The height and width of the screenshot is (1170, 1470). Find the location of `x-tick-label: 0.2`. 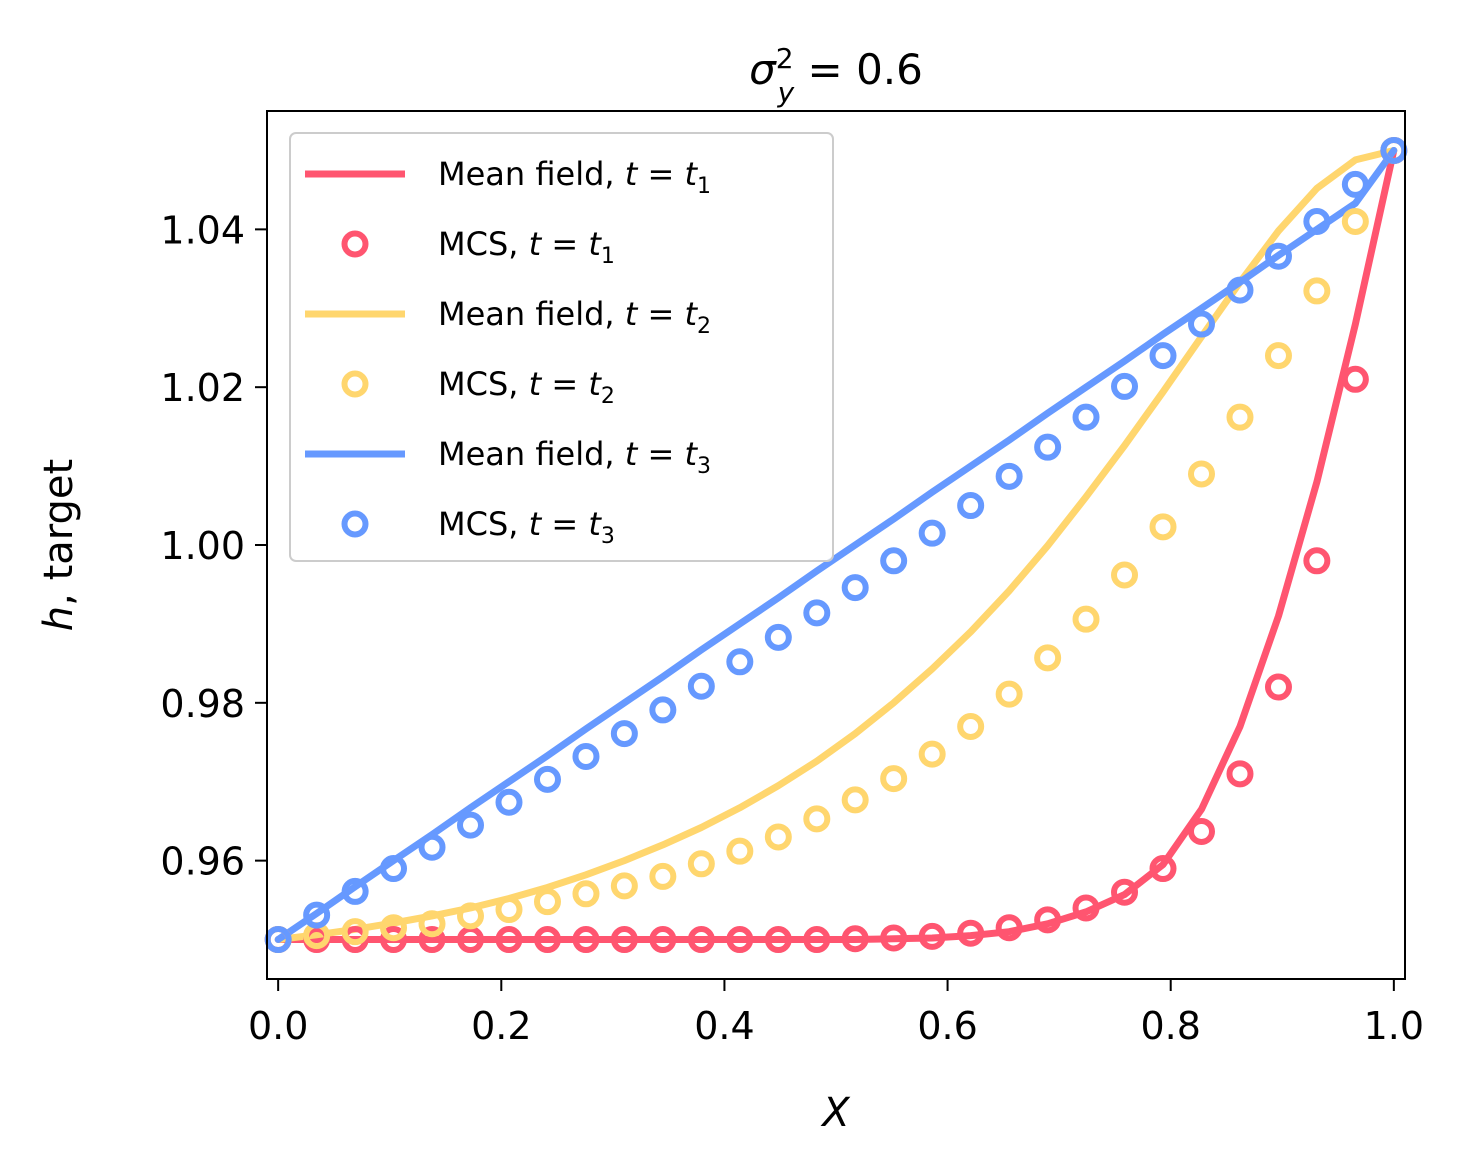

x-tick-label: 0.2 is located at coordinates (501, 1026).